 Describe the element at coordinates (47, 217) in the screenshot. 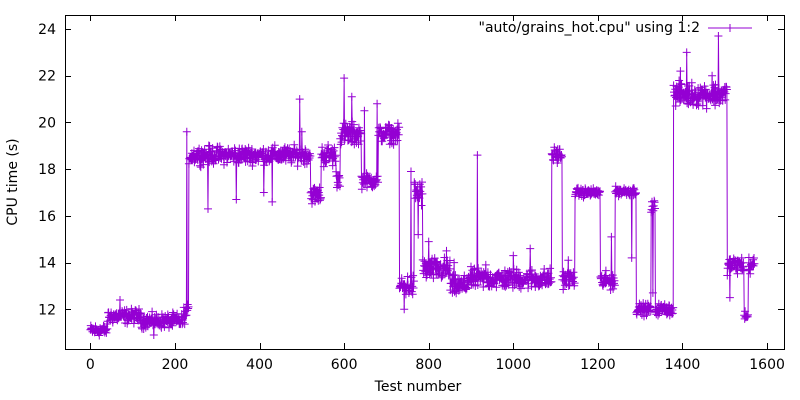

I see `y-tick-label: 16` at that location.